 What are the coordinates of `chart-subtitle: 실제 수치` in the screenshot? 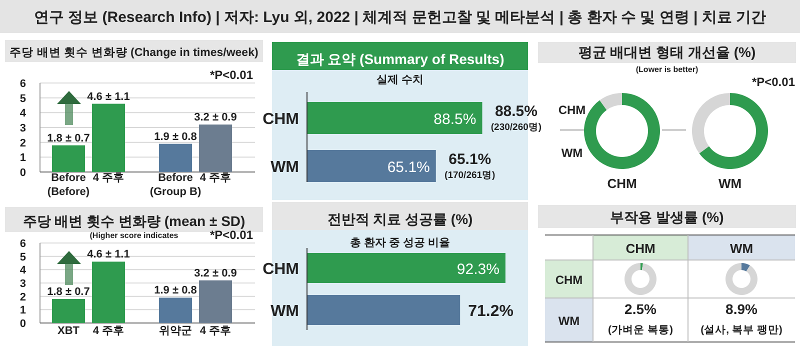 It's located at (400, 80).